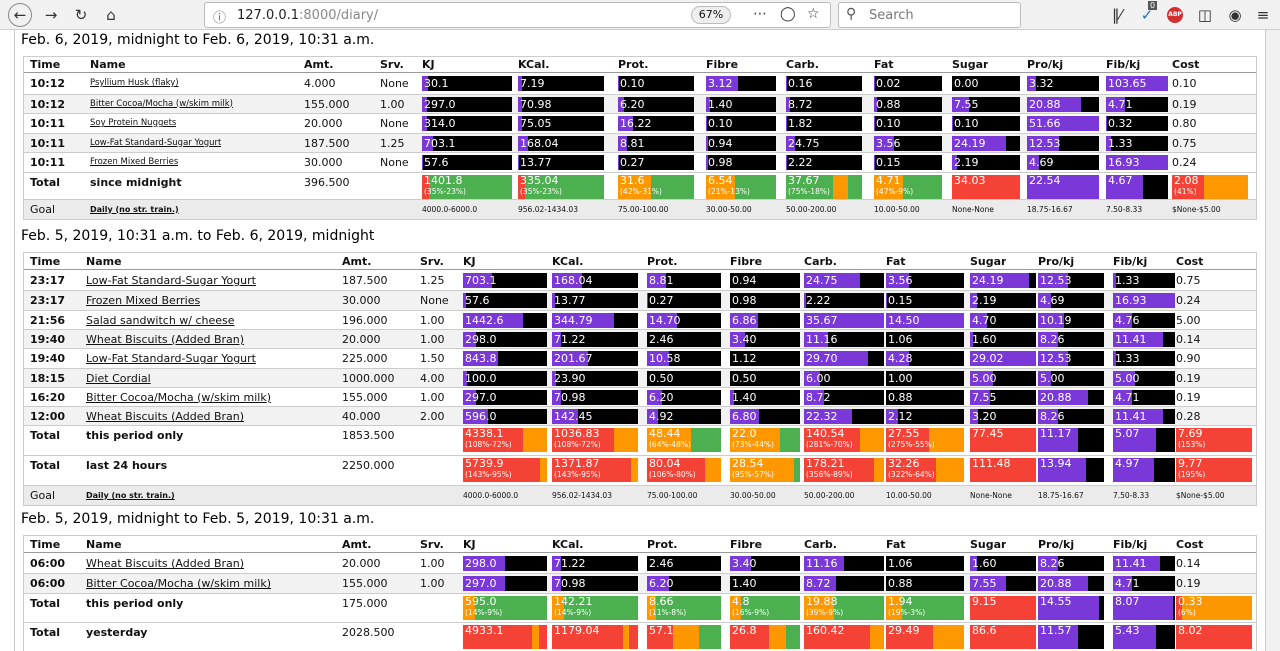  Describe the element at coordinates (1188, 417) in the screenshot. I see `entry-cost: 0.28` at that location.